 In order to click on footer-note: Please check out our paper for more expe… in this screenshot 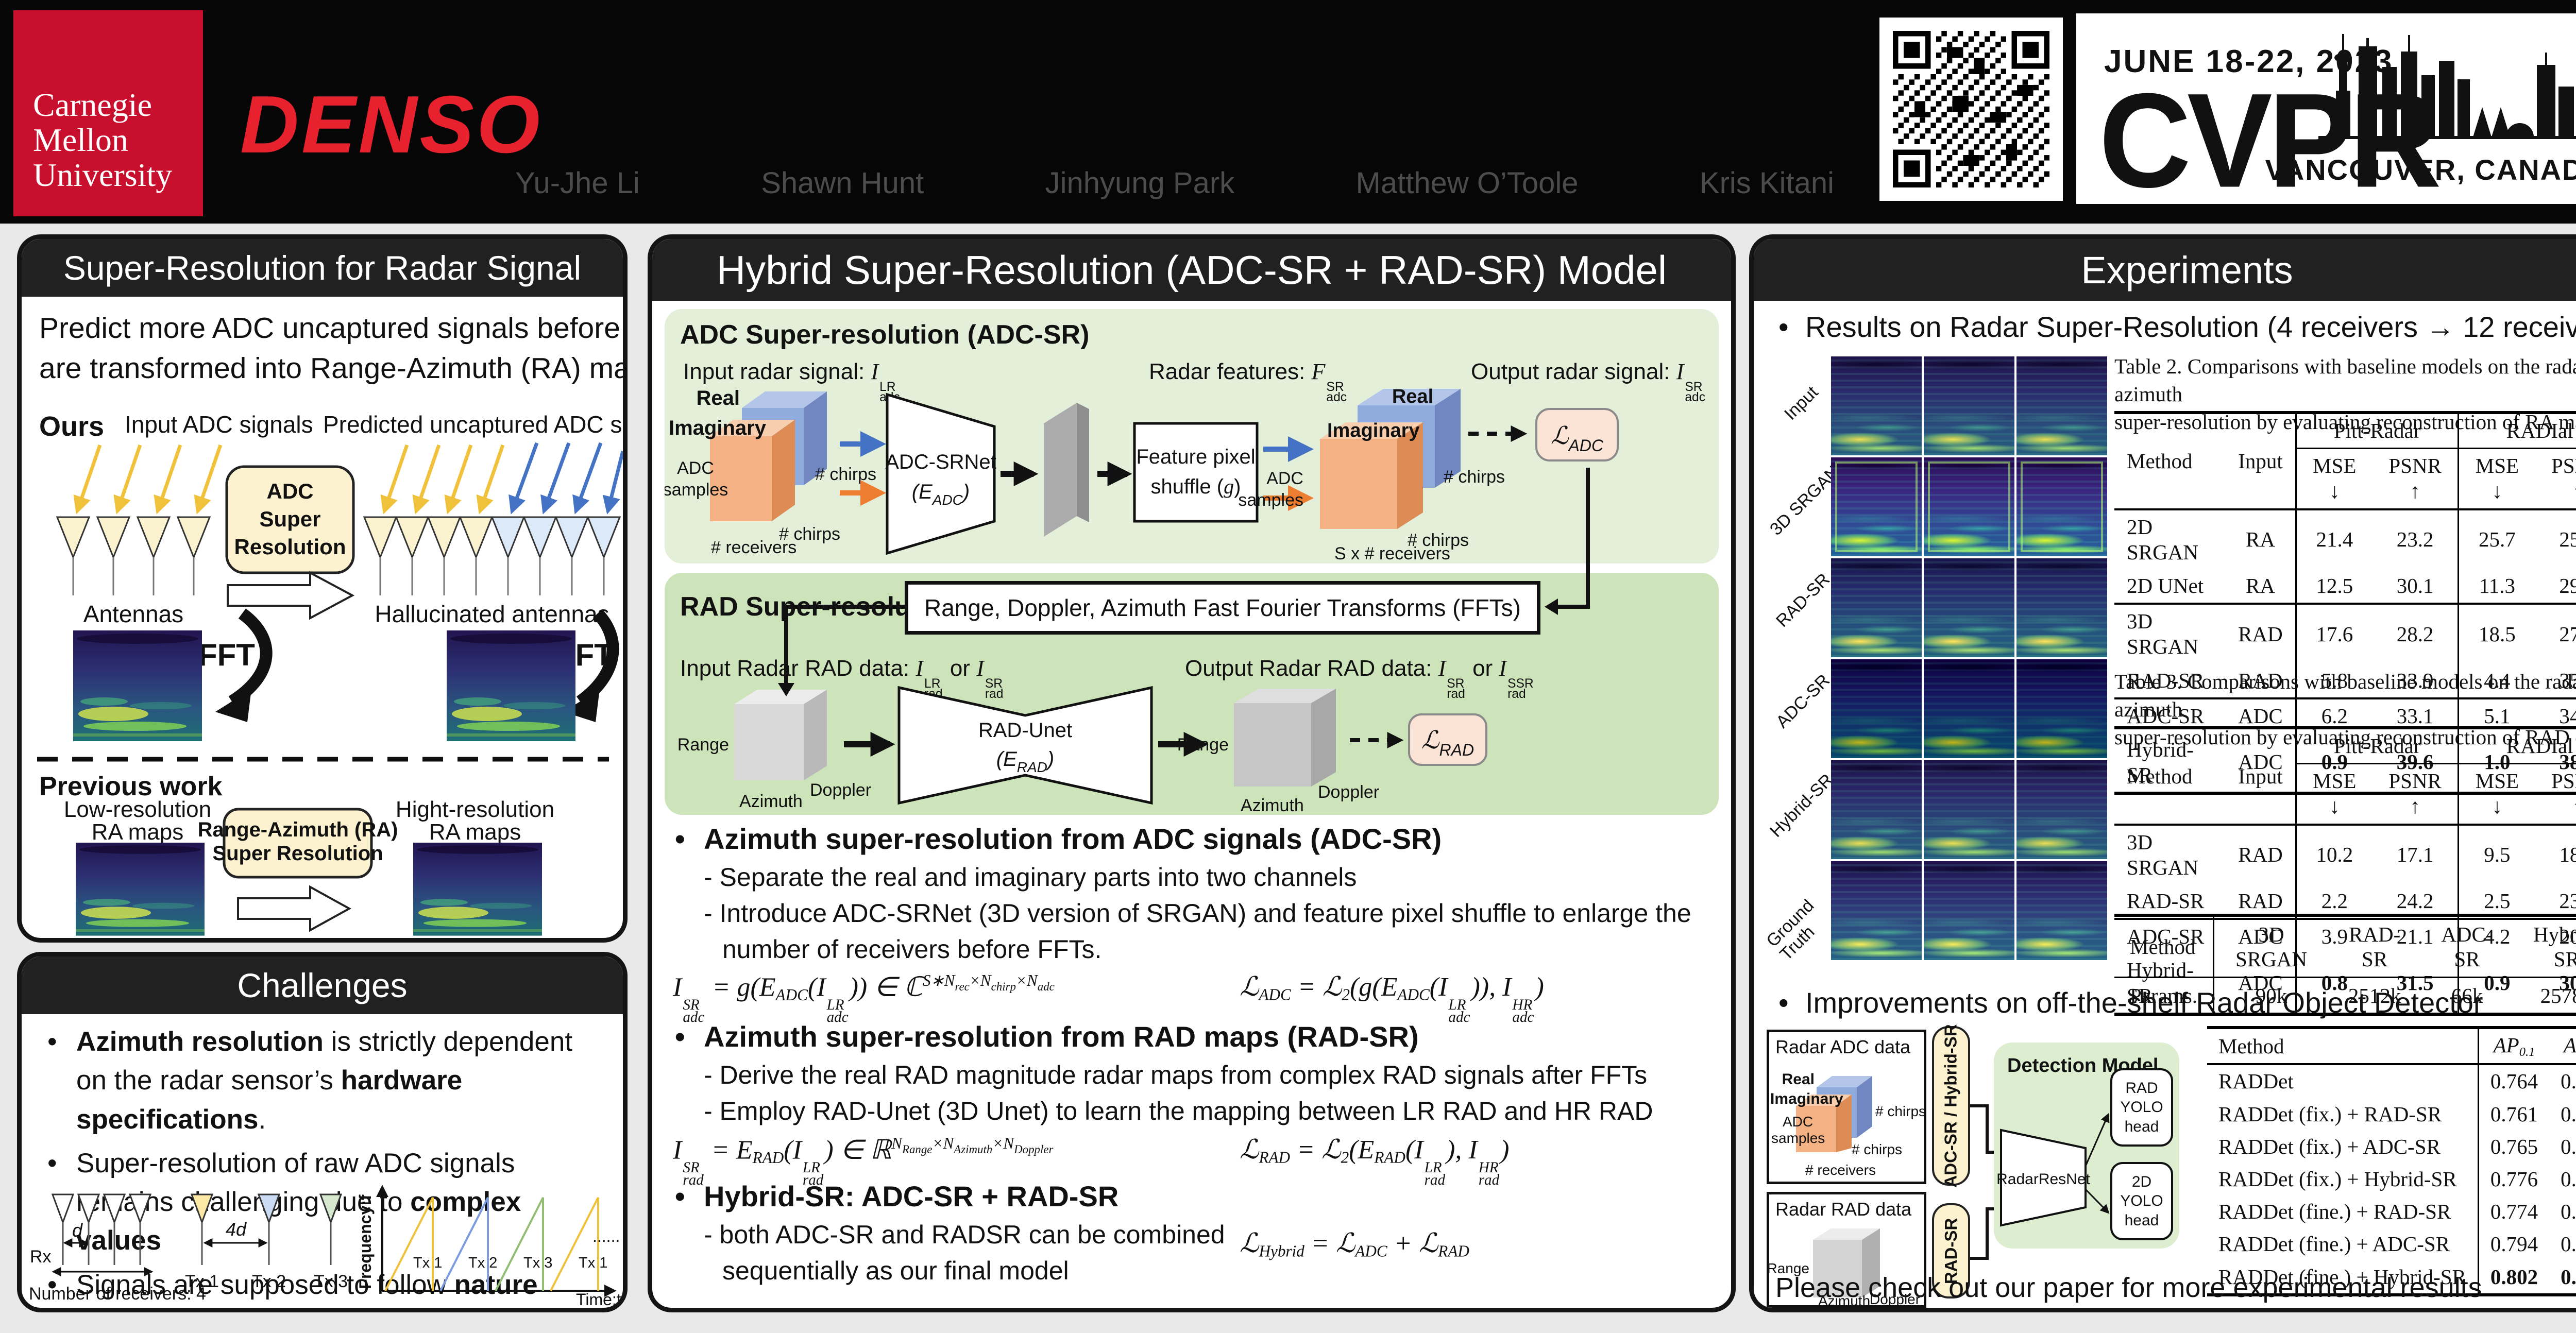, I will do `click(2128, 1287)`.